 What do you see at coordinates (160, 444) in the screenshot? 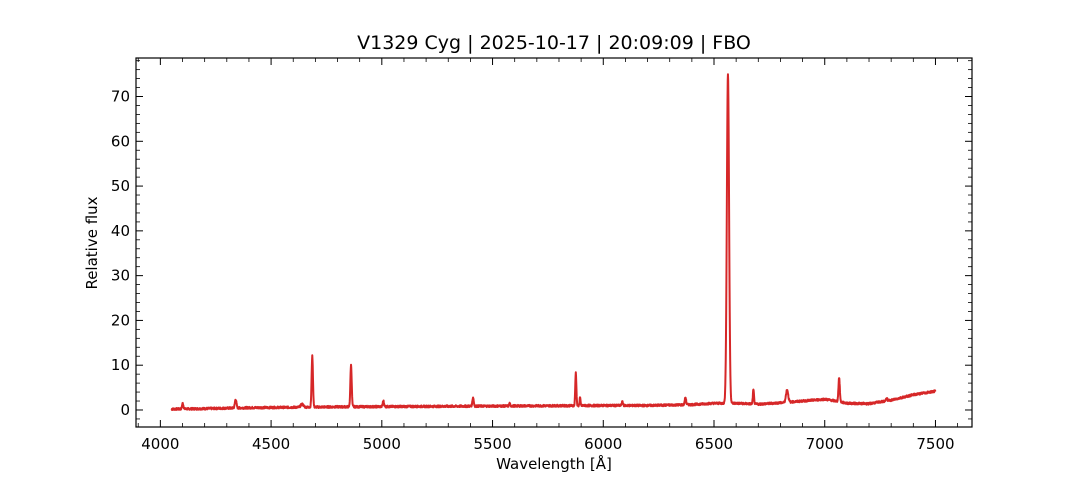
I see `x-tick-label: 4000` at bounding box center [160, 444].